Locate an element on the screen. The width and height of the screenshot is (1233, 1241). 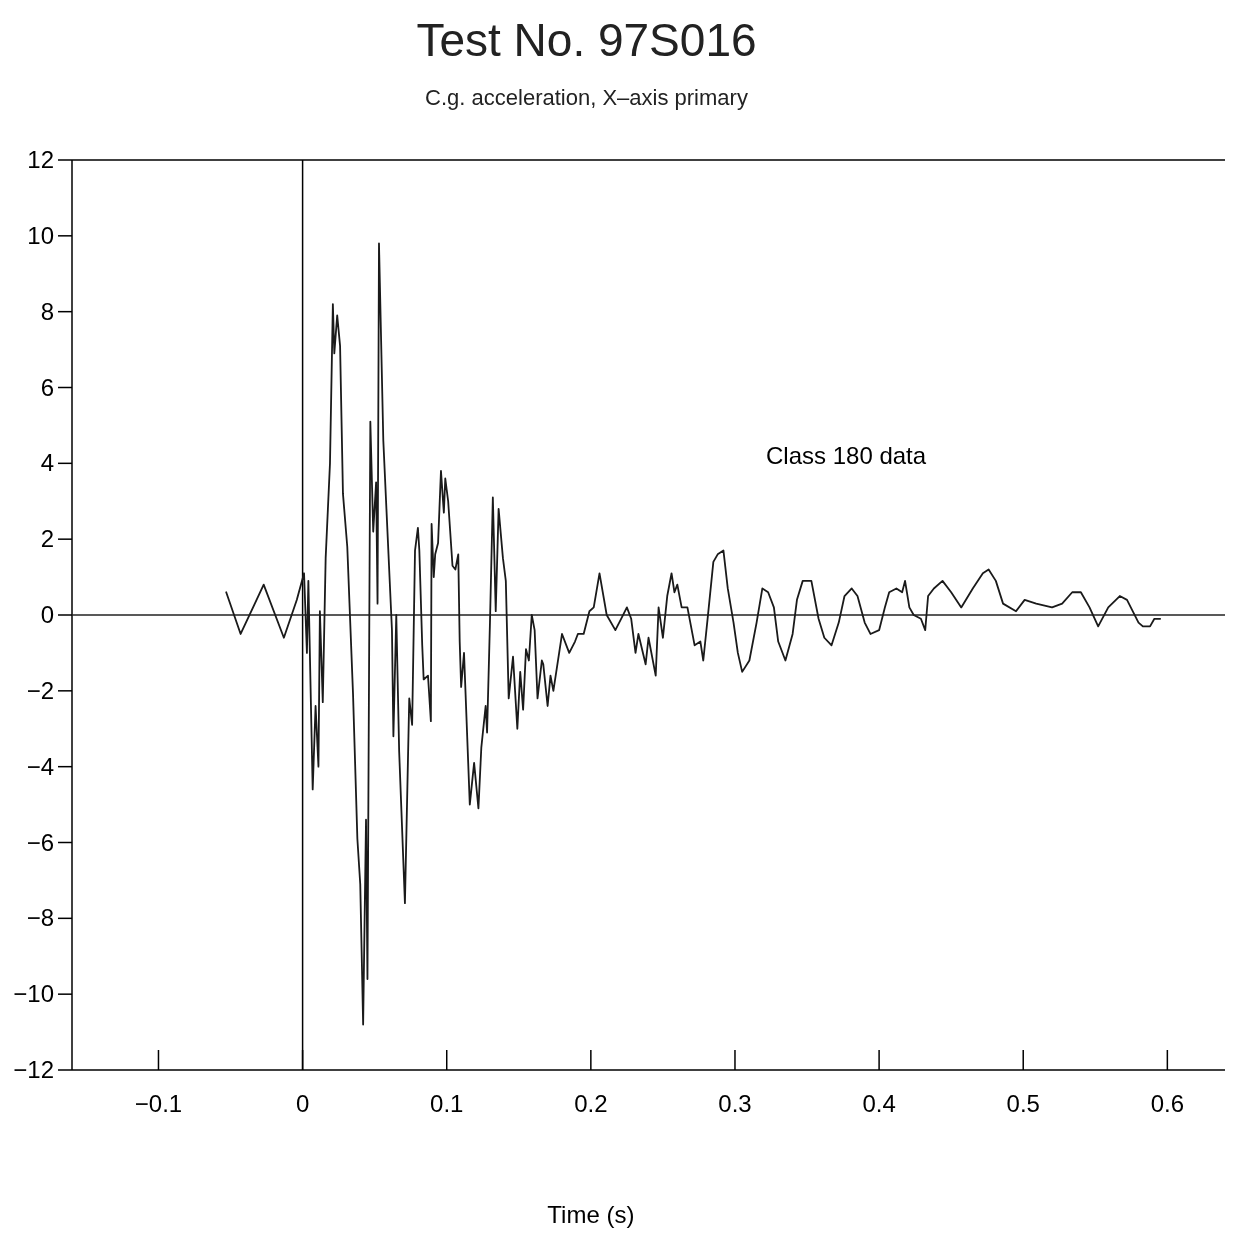
y-tick-label: −12 is located at coordinates (33, 1069).